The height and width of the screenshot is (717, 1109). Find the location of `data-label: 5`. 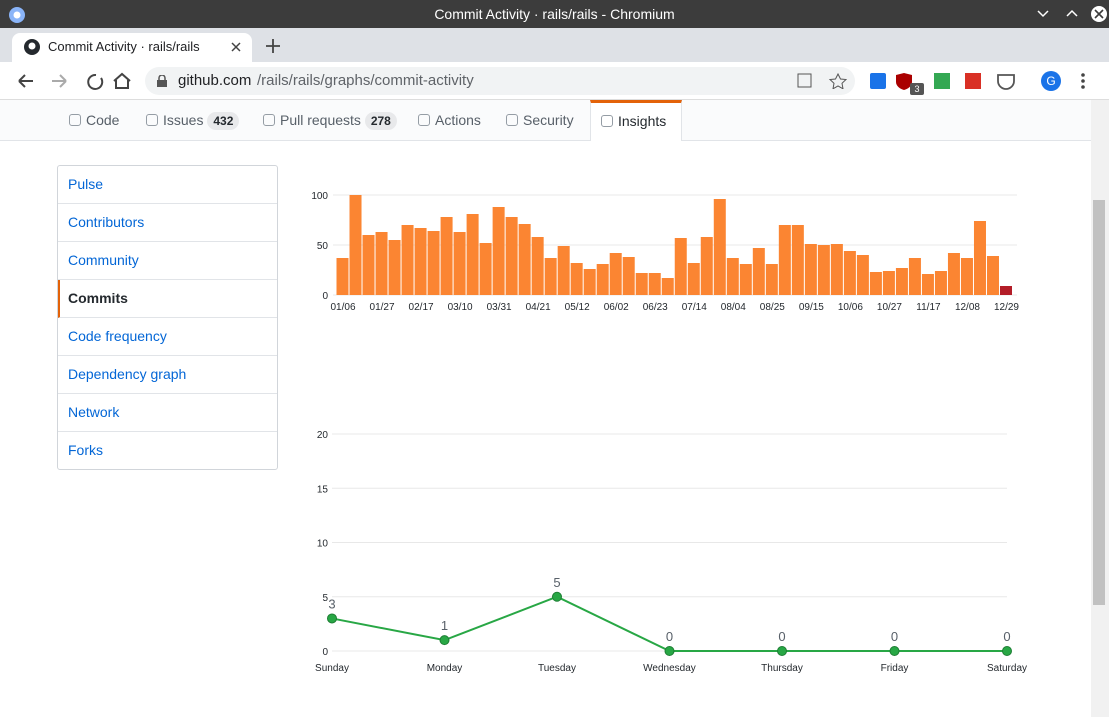

data-label: 5 is located at coordinates (556, 582).